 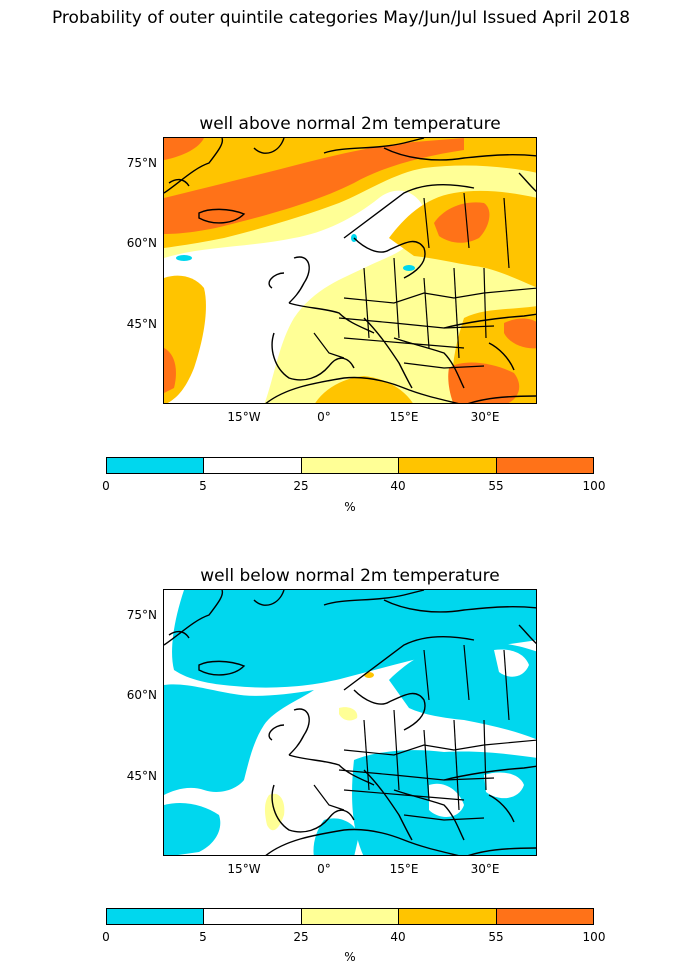 I want to click on lon-label-15w-2: 15°W, so click(x=244, y=869).